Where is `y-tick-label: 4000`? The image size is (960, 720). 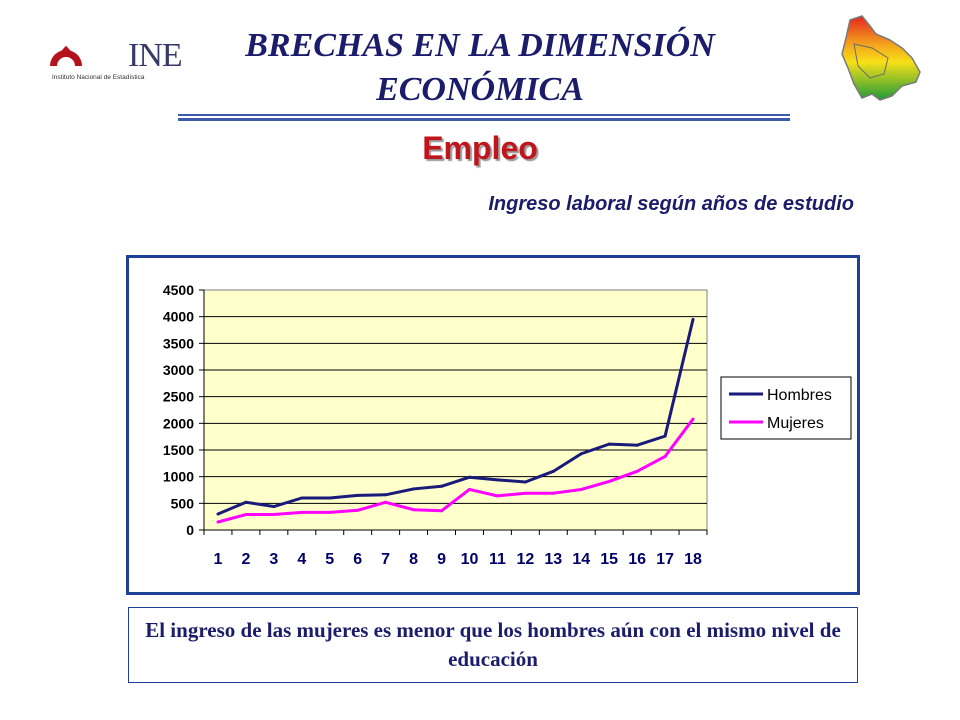 y-tick-label: 4000 is located at coordinates (178, 317).